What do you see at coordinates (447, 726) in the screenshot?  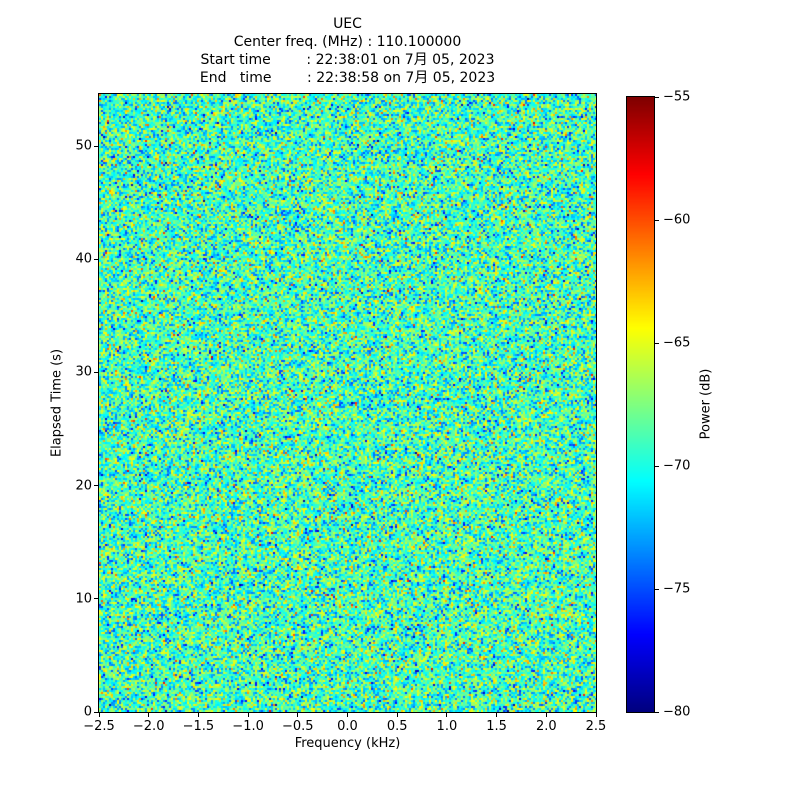 I see `x-tick-label: 1.0` at bounding box center [447, 726].